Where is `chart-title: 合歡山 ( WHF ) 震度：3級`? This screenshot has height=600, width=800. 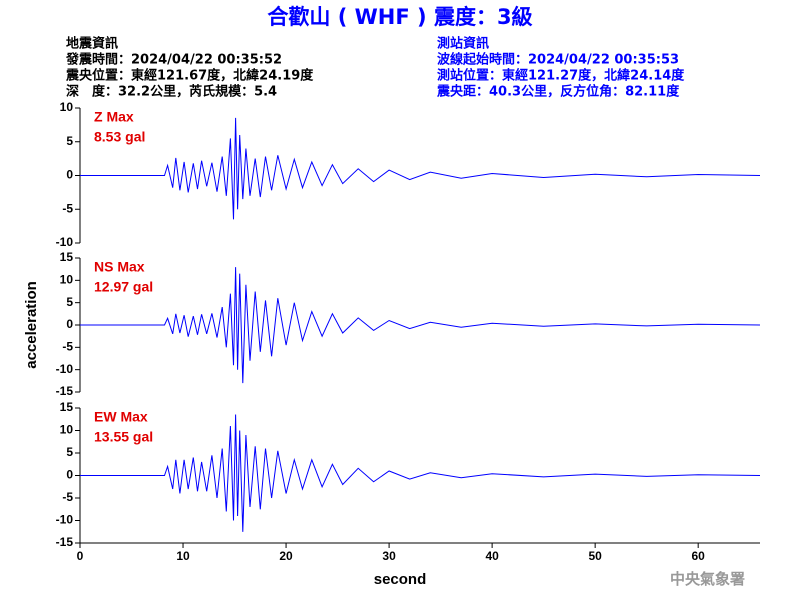
chart-title: 合歡山 ( WHF ) 震度：3級 is located at coordinates (399, 17).